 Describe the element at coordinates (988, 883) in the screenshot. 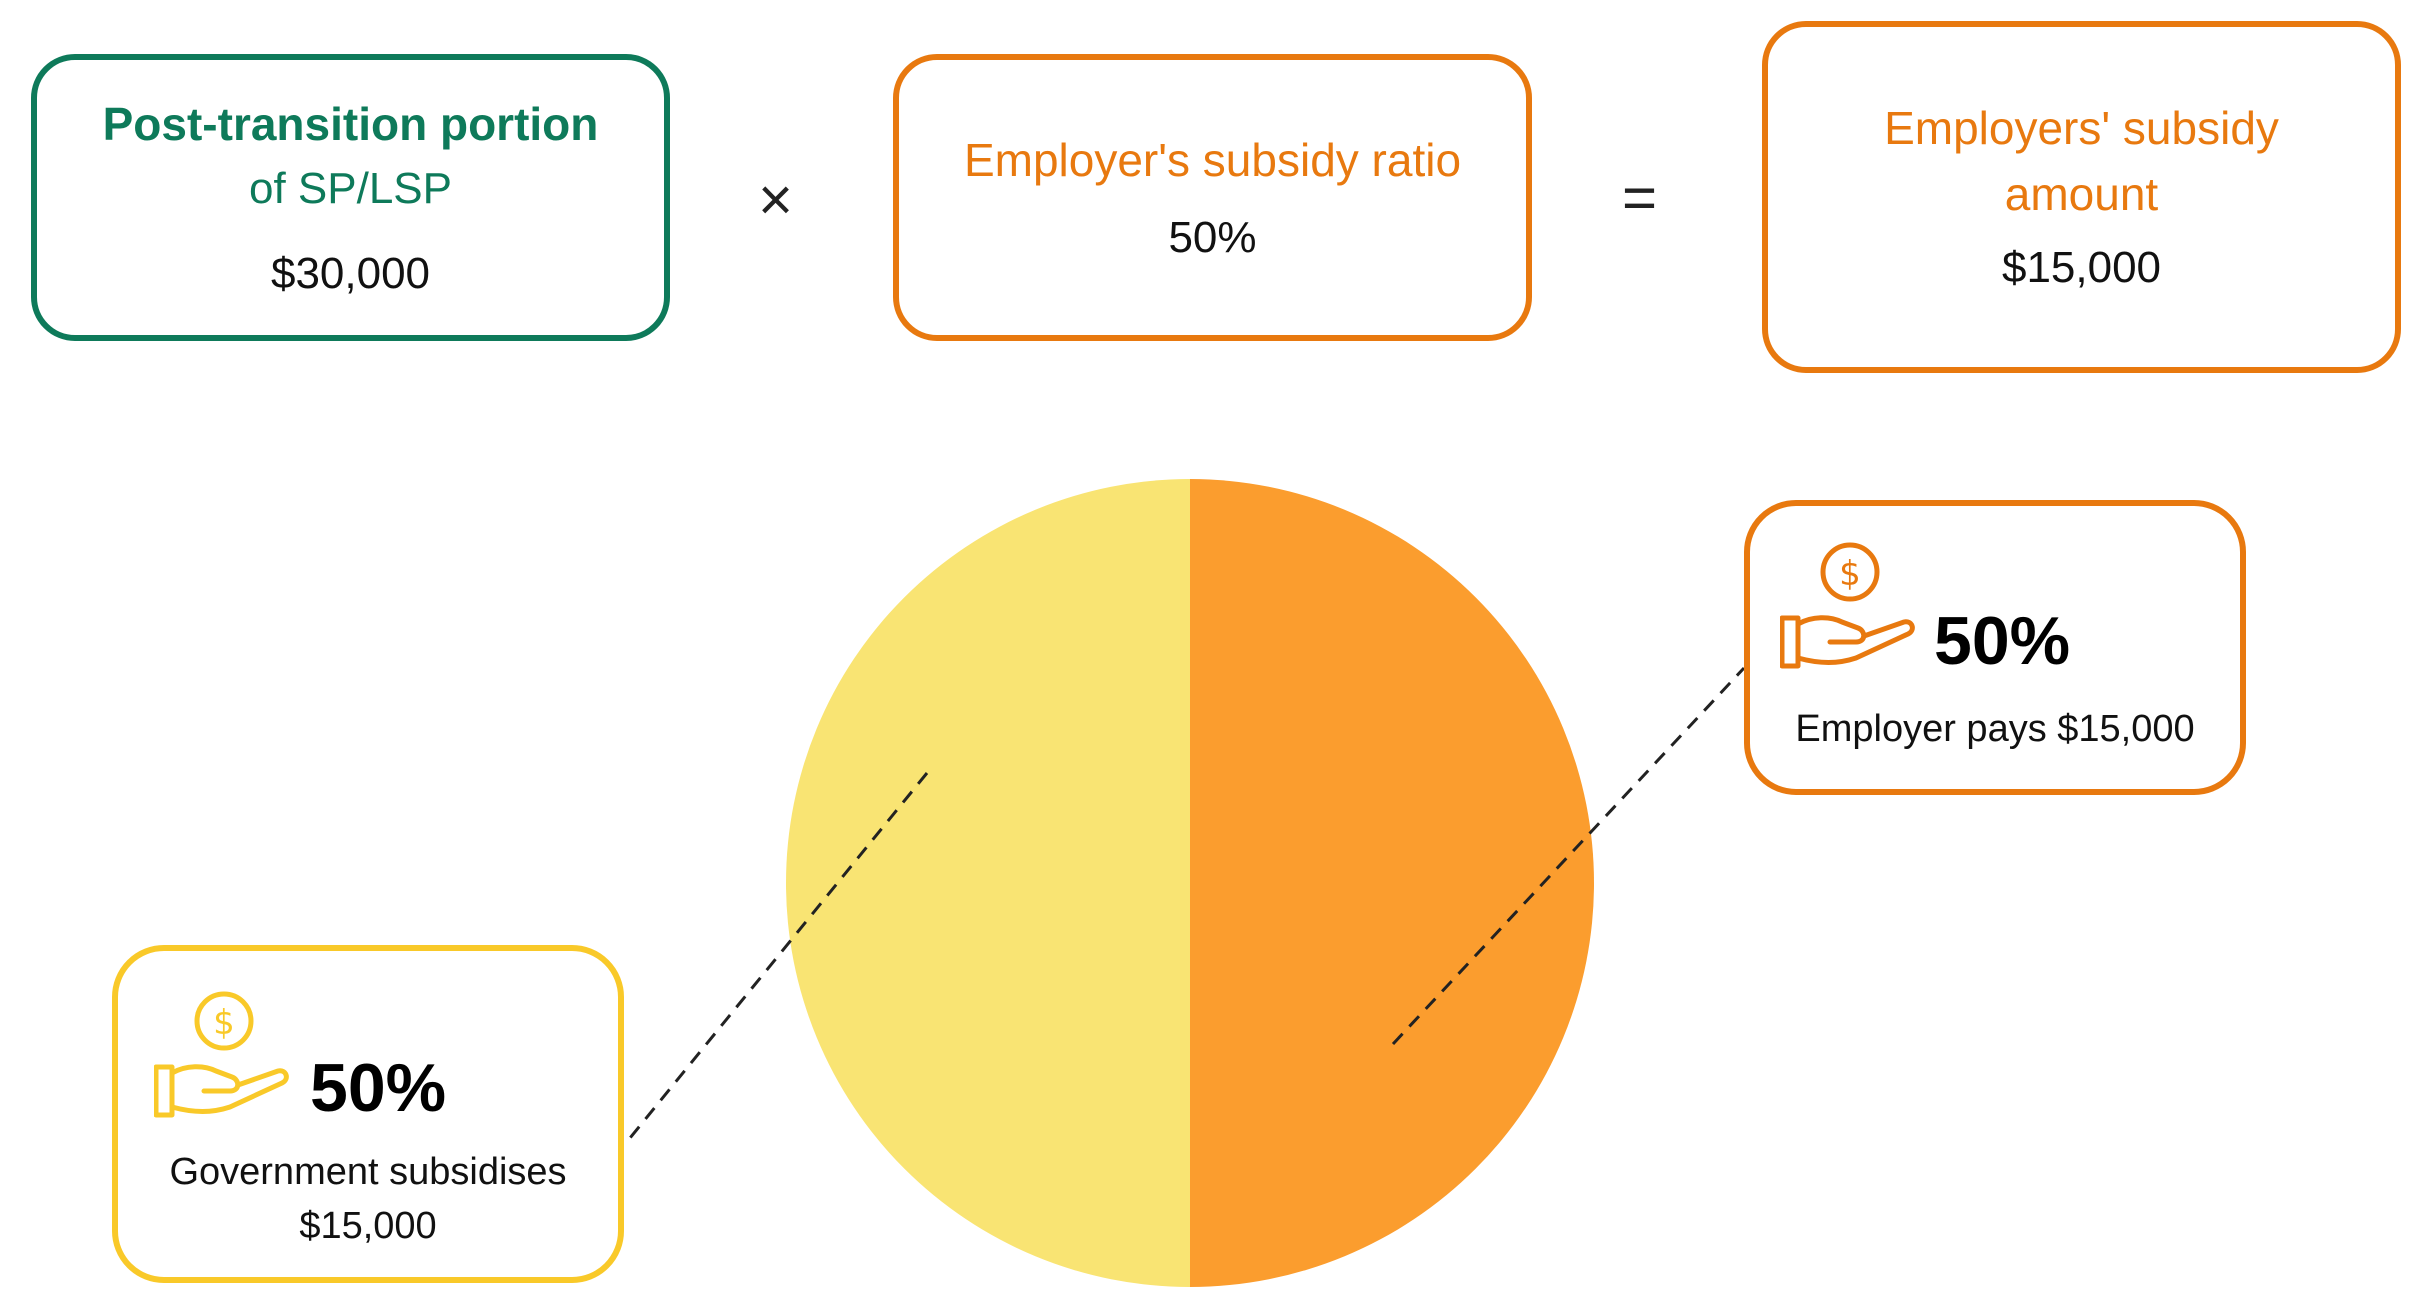

I see `pie-slice-government` at that location.